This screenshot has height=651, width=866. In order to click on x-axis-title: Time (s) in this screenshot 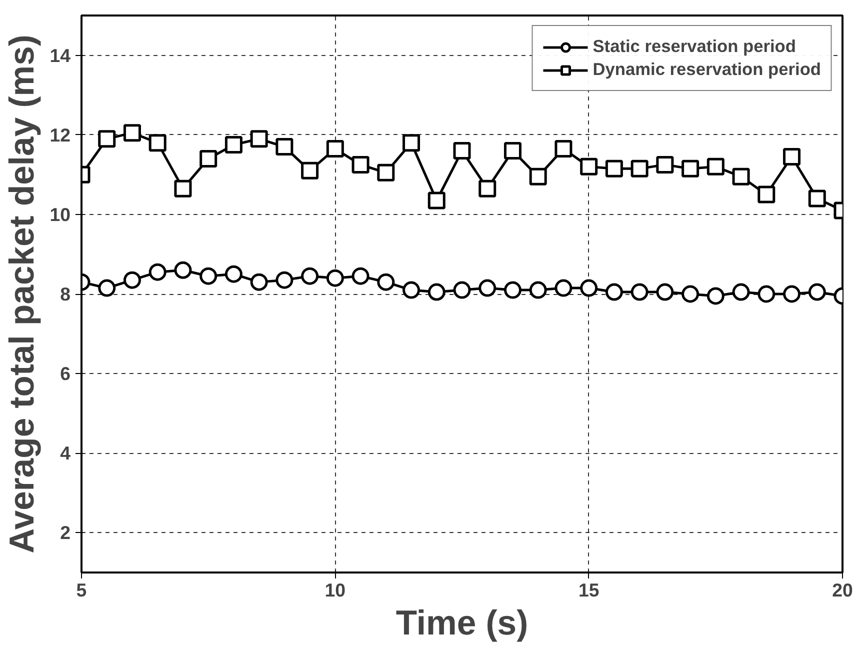, I will do `click(462, 623)`.